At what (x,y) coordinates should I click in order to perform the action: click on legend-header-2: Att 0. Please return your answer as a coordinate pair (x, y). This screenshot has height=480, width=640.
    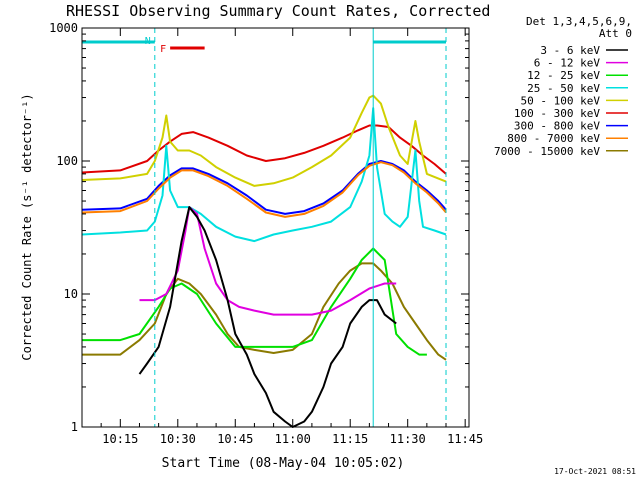
    Looking at the image, I should click on (615, 33).